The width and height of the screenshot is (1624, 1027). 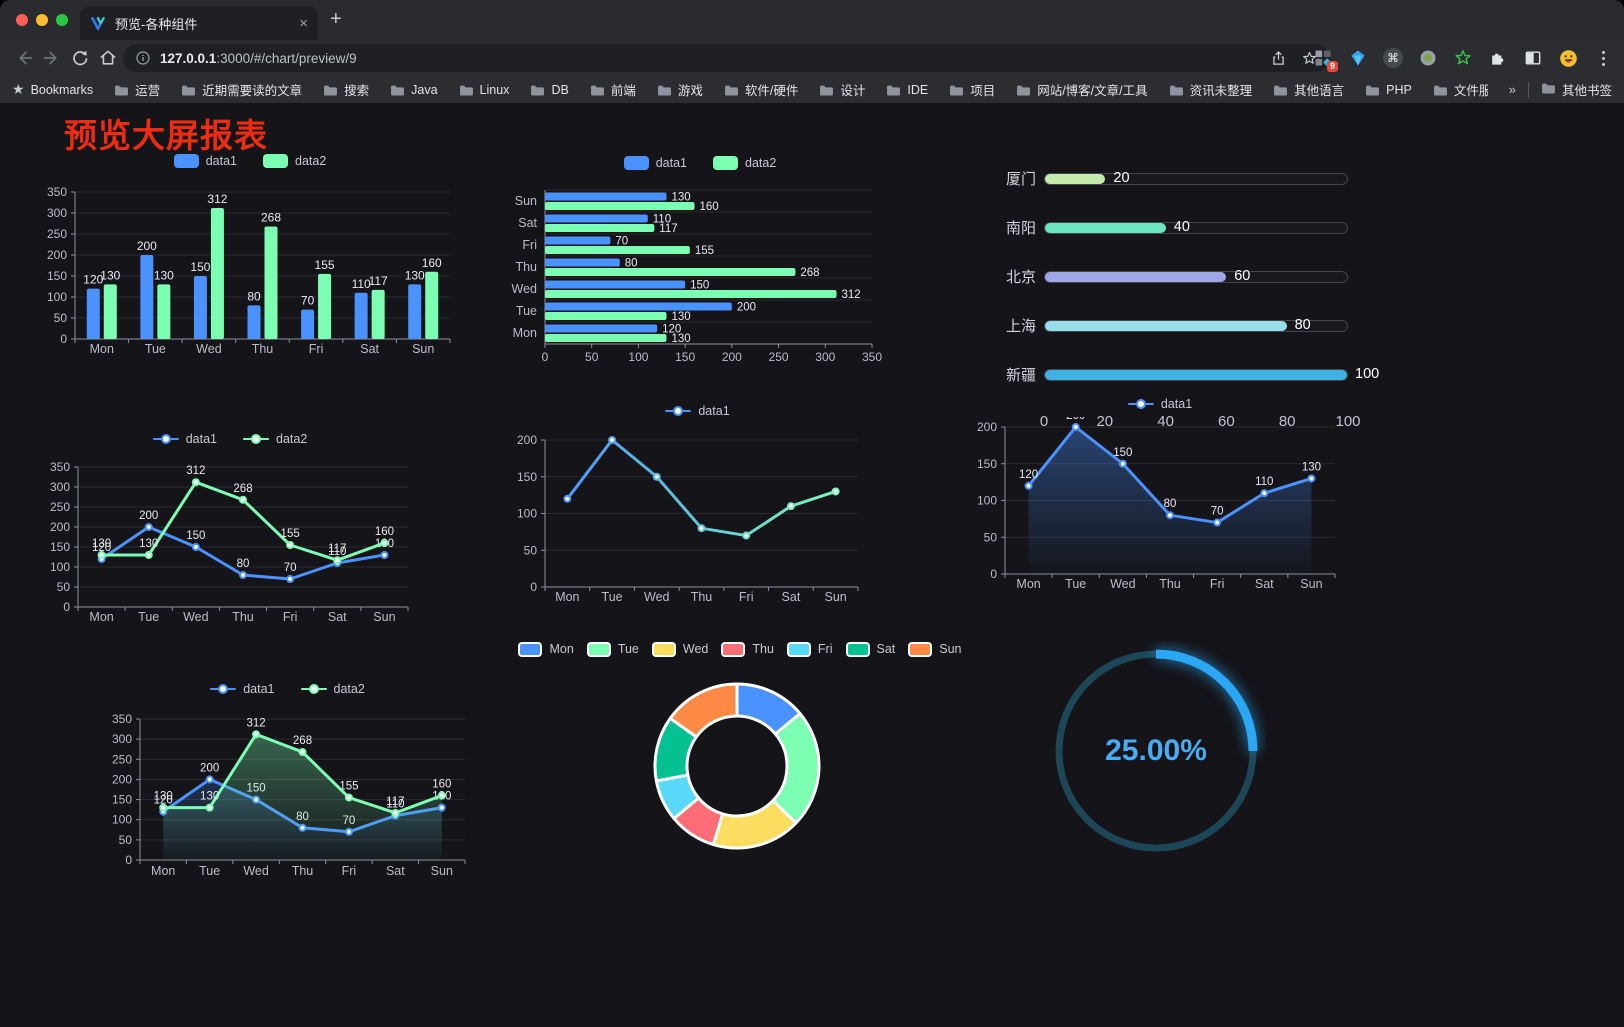 What do you see at coordinates (143, 58) in the screenshot?
I see `site-info-icon` at bounding box center [143, 58].